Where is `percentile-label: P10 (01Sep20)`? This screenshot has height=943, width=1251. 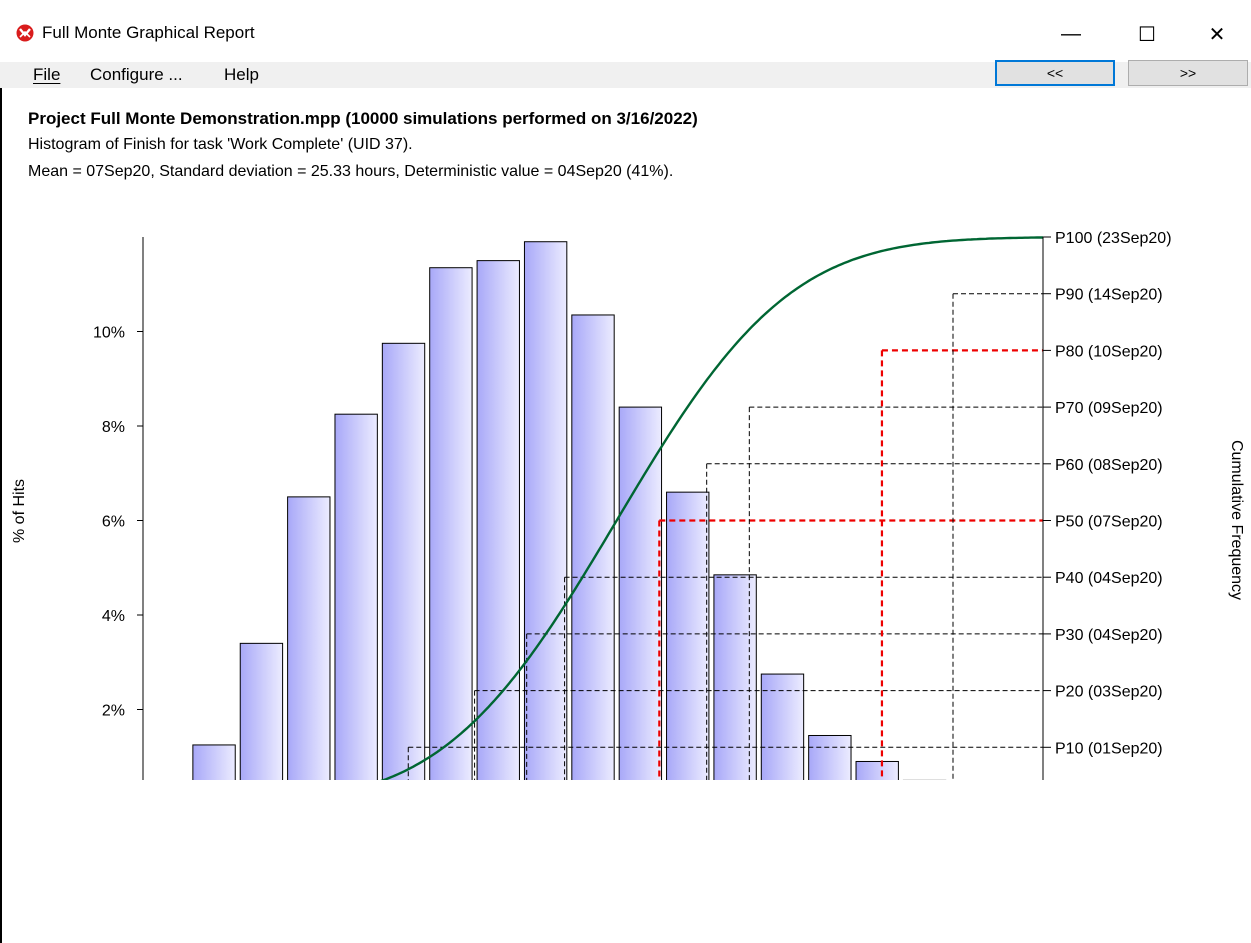 percentile-label: P10 (01Sep20) is located at coordinates (1109, 748).